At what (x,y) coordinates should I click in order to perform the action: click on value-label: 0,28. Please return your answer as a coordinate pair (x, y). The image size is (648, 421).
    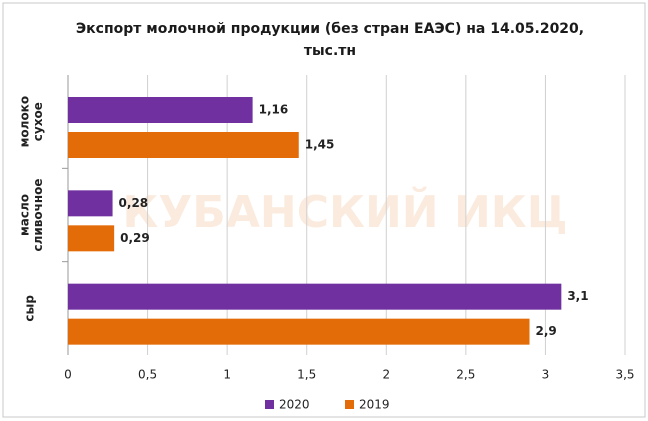
    Looking at the image, I should click on (134, 203).